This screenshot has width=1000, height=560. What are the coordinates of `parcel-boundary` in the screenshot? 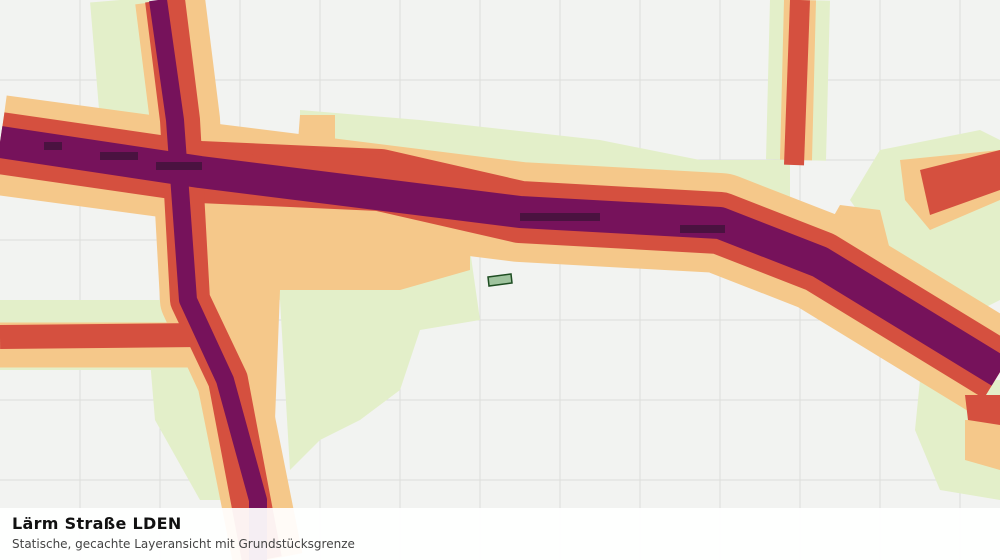 It's located at (500, 280).